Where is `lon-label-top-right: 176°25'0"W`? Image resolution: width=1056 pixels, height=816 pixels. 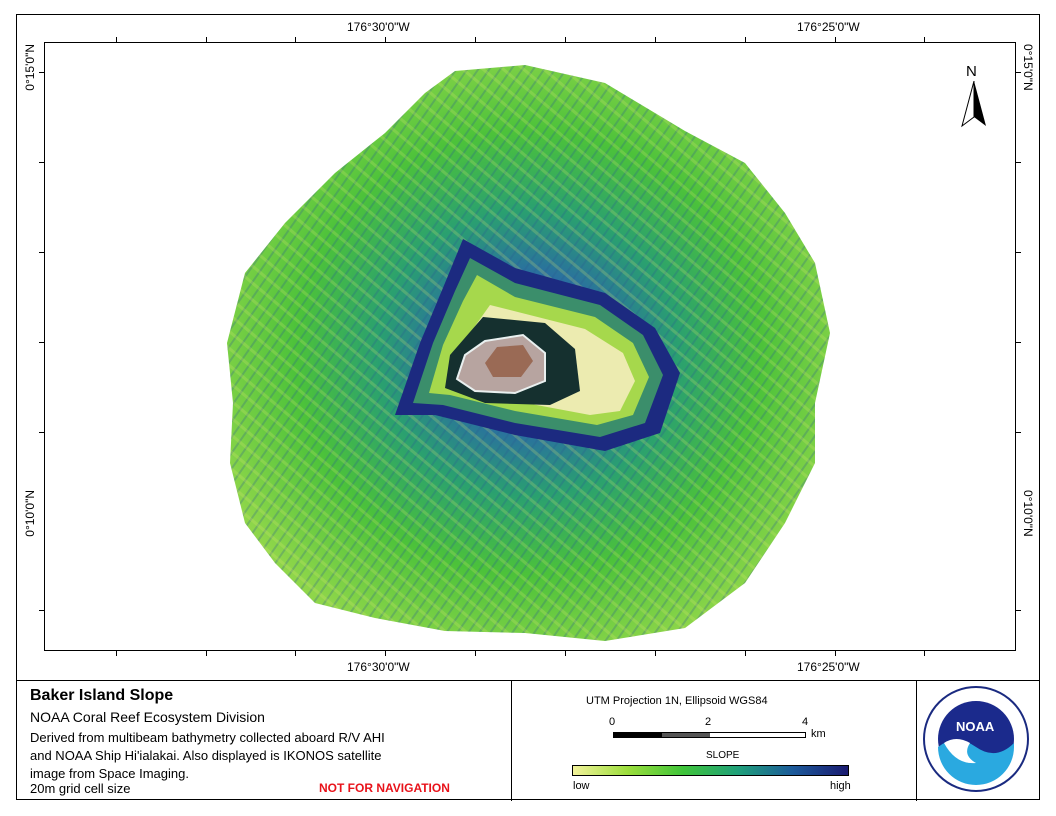 lon-label-top-right: 176°25'0"W is located at coordinates (828, 27).